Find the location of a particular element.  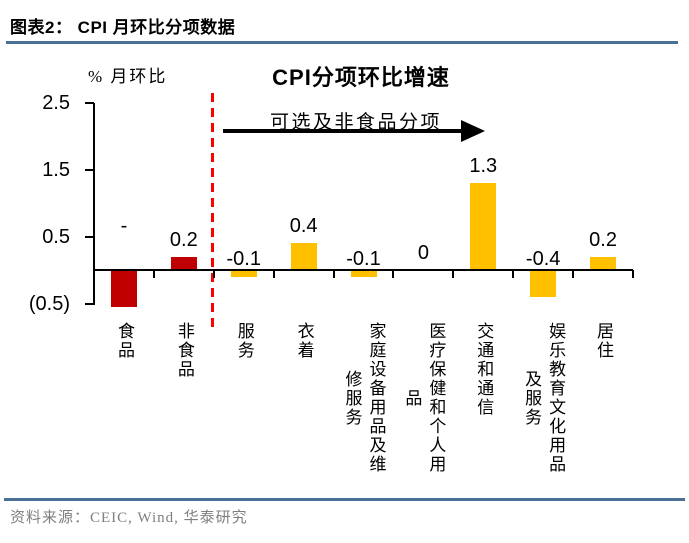

value-label: - is located at coordinates (124, 225).